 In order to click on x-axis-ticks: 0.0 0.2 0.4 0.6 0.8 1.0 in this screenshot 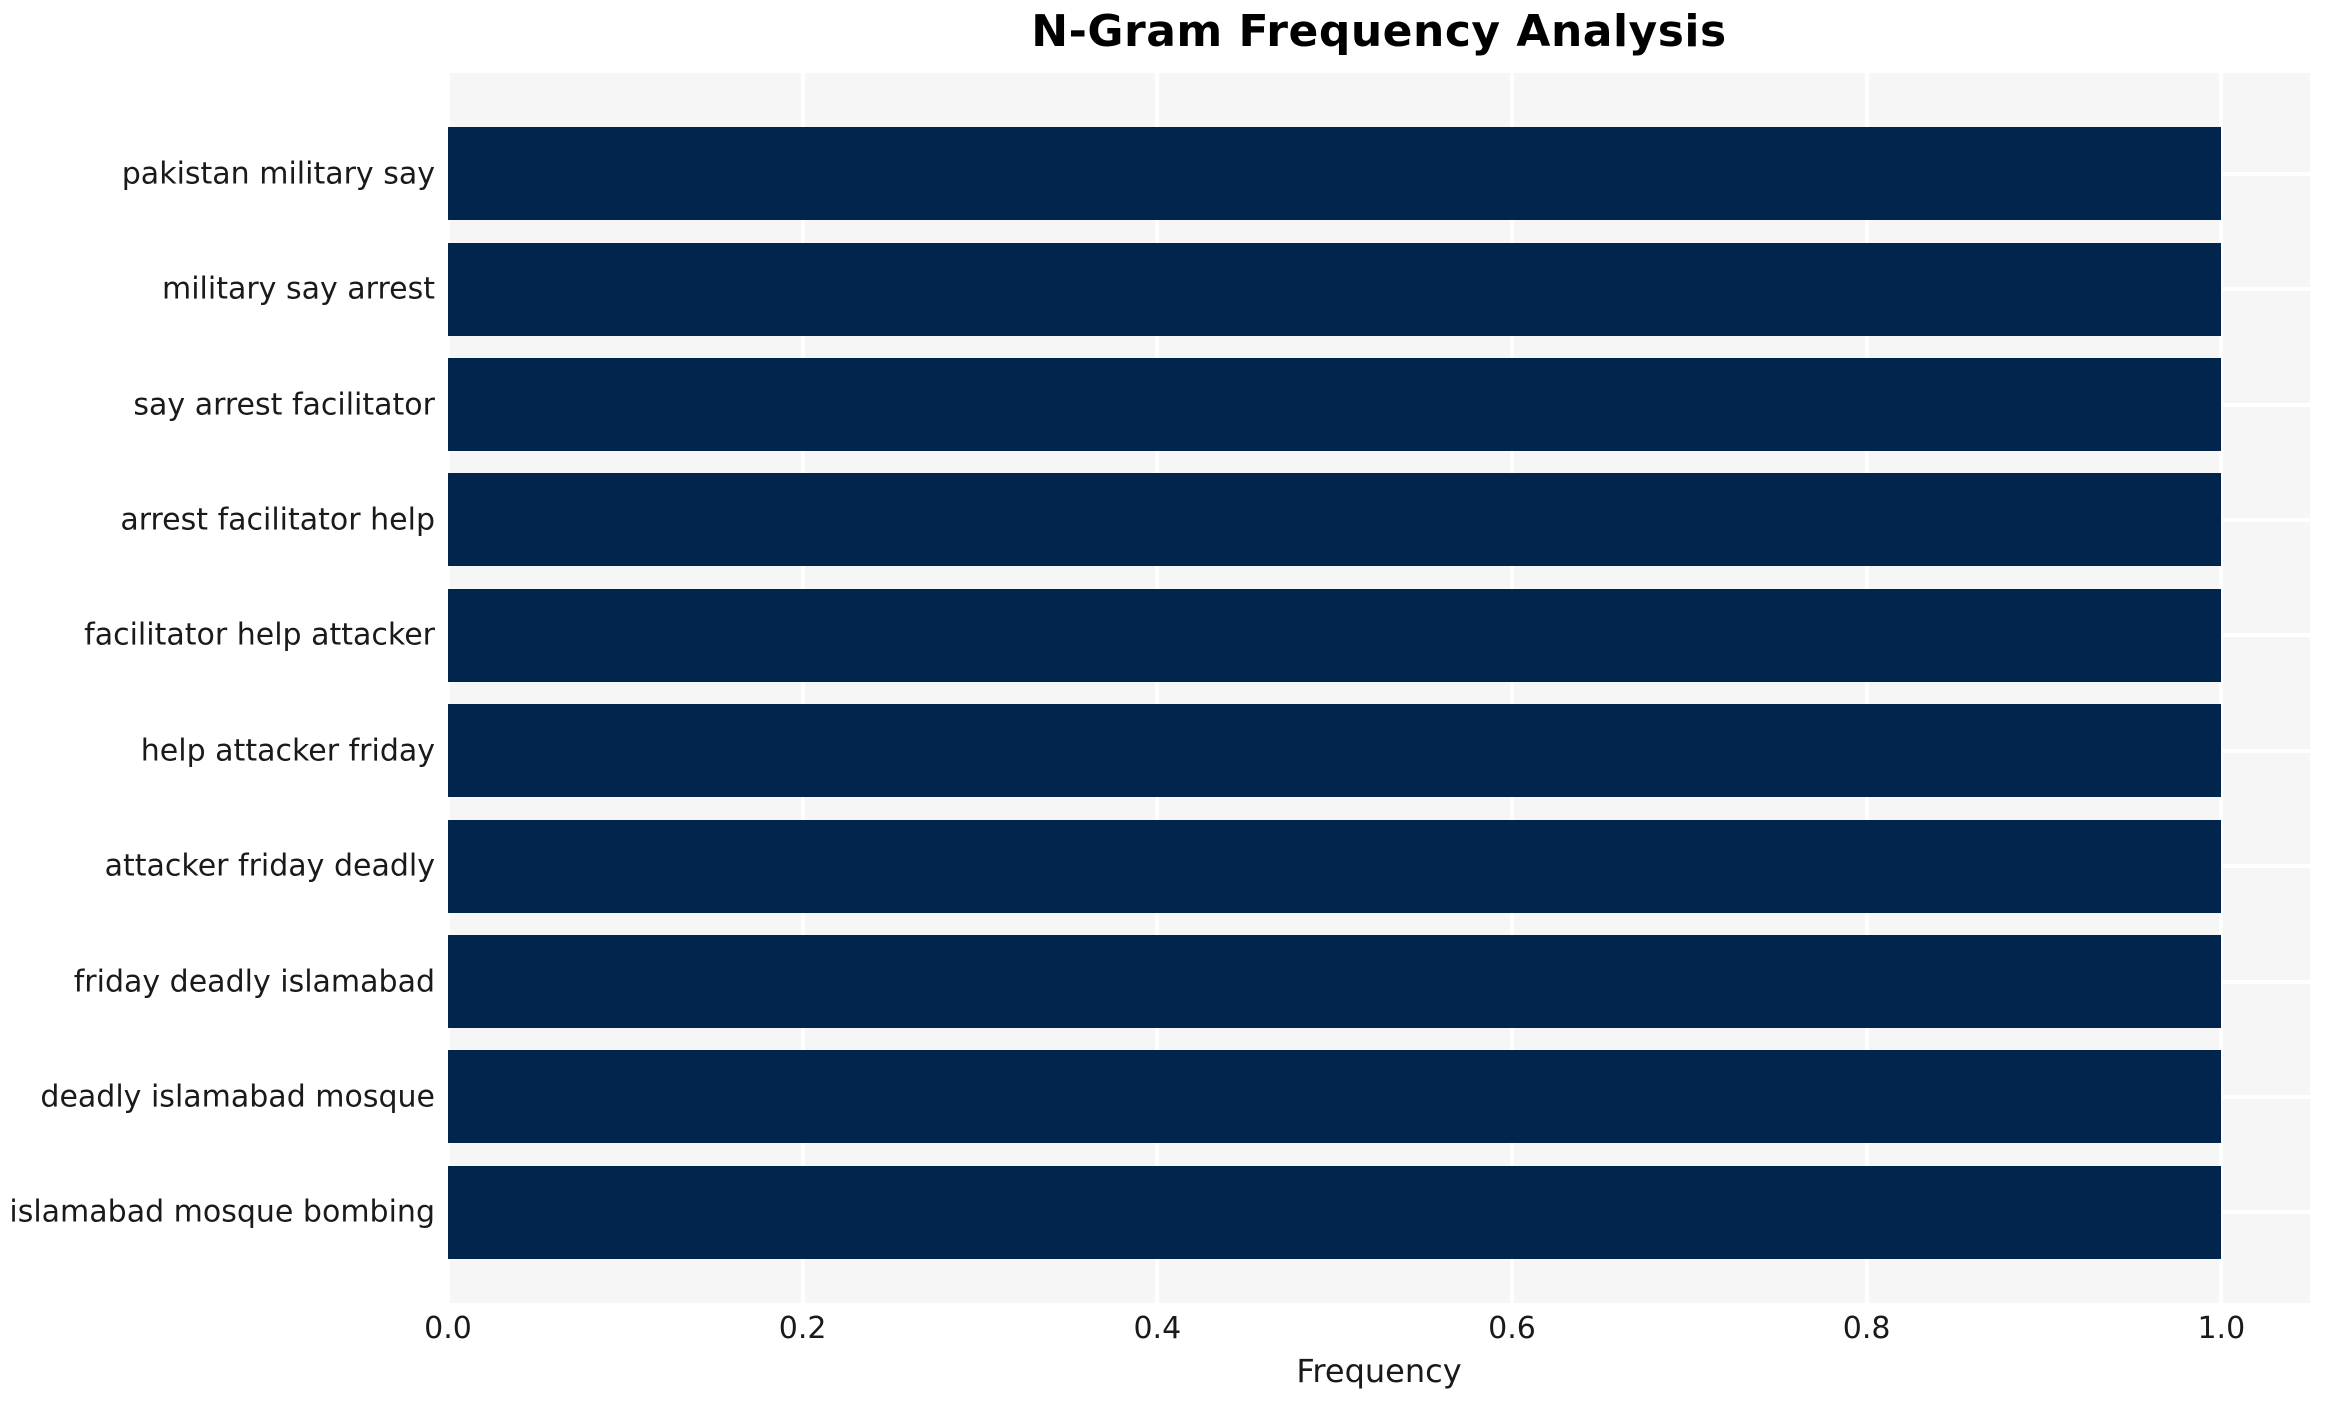, I will do `click(1367, 1331)`.